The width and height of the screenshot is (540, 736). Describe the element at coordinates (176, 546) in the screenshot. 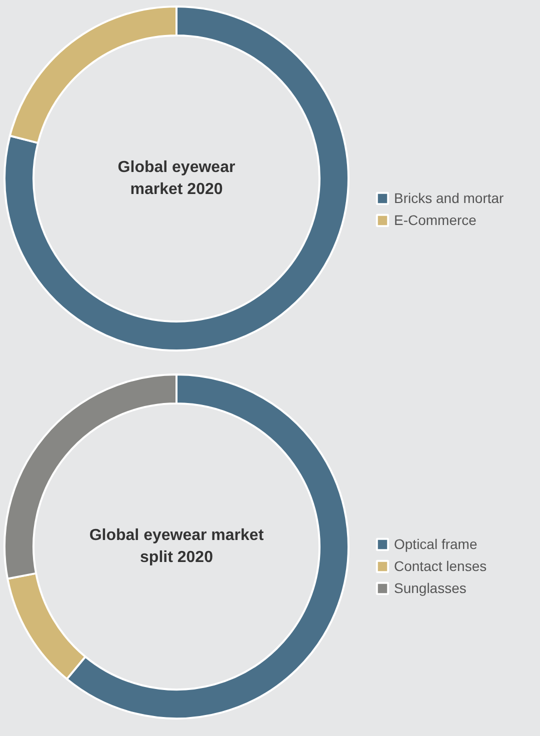

I see `text: Global eyewear market split 2020` at that location.